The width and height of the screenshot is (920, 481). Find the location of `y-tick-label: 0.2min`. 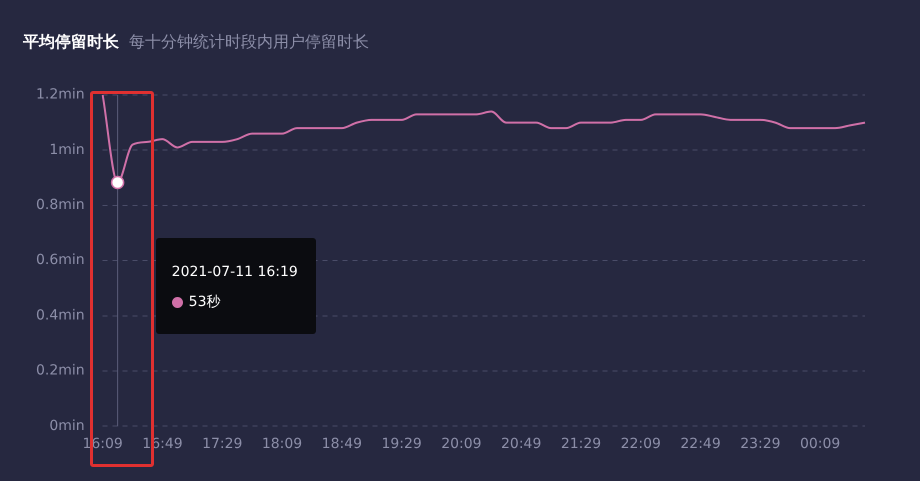

y-tick-label: 0.2min is located at coordinates (60, 370).